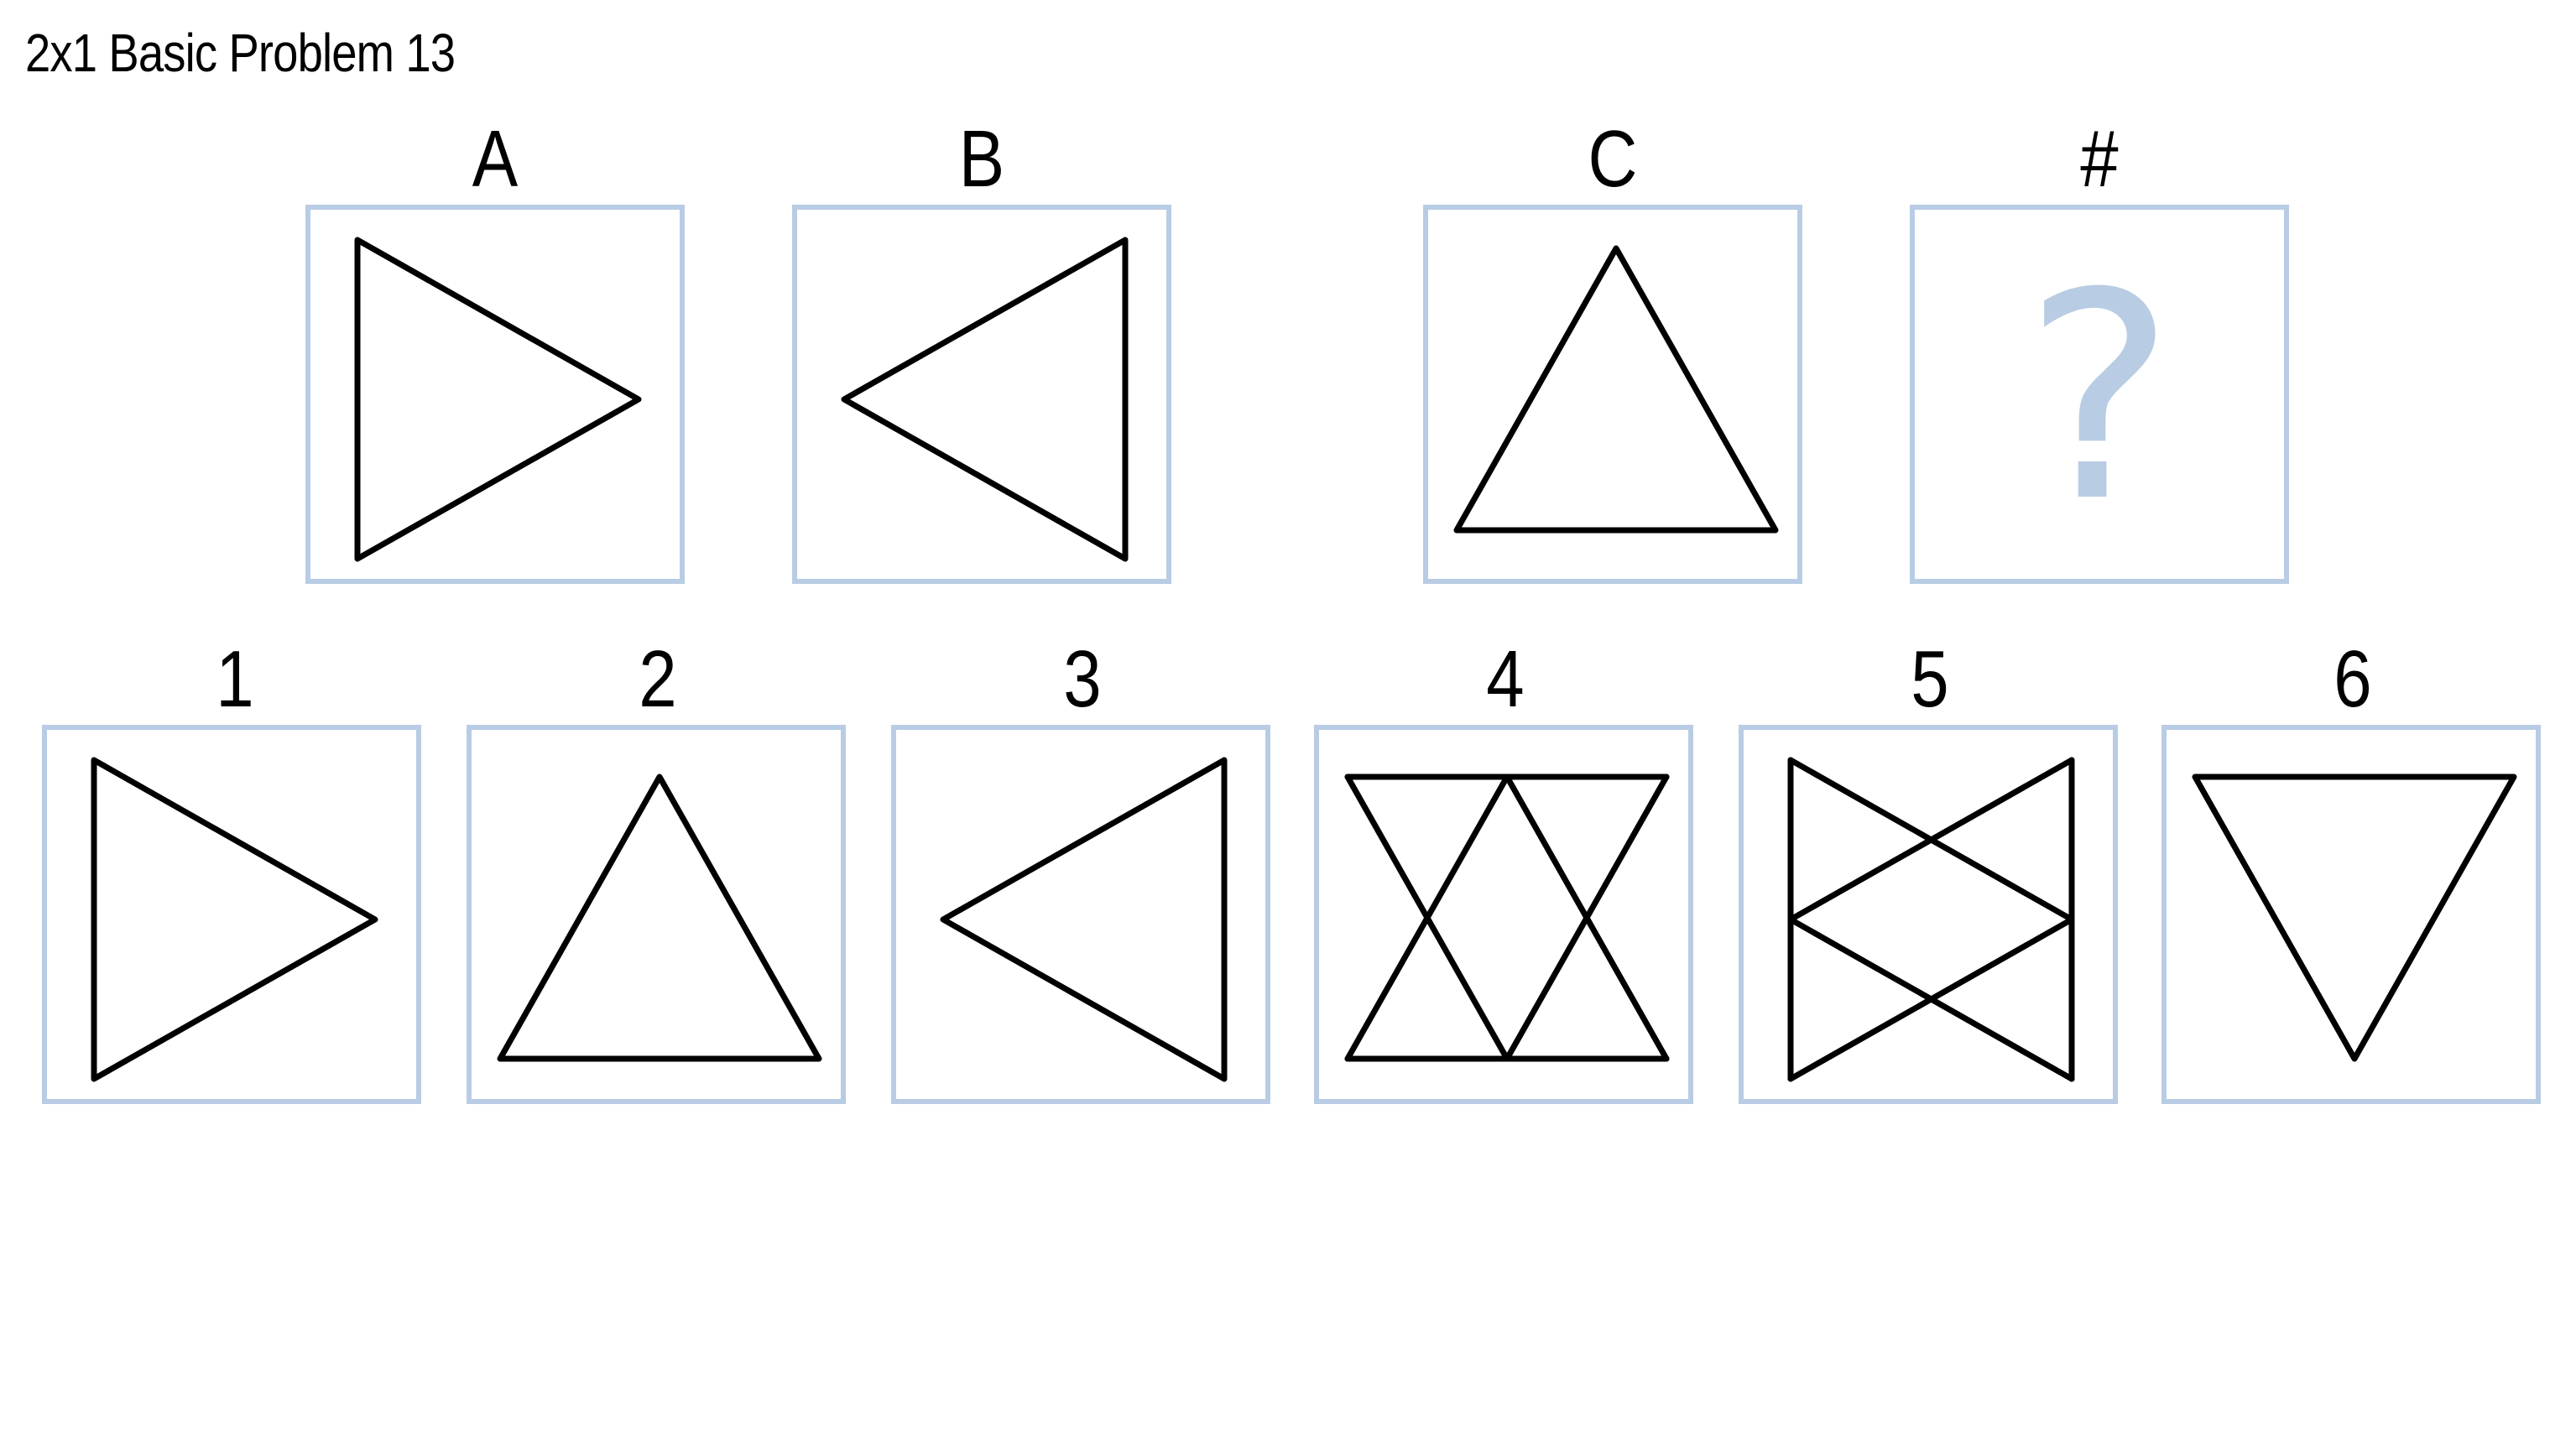  Describe the element at coordinates (1613, 159) in the screenshot. I see `panel-label-c: C` at that location.